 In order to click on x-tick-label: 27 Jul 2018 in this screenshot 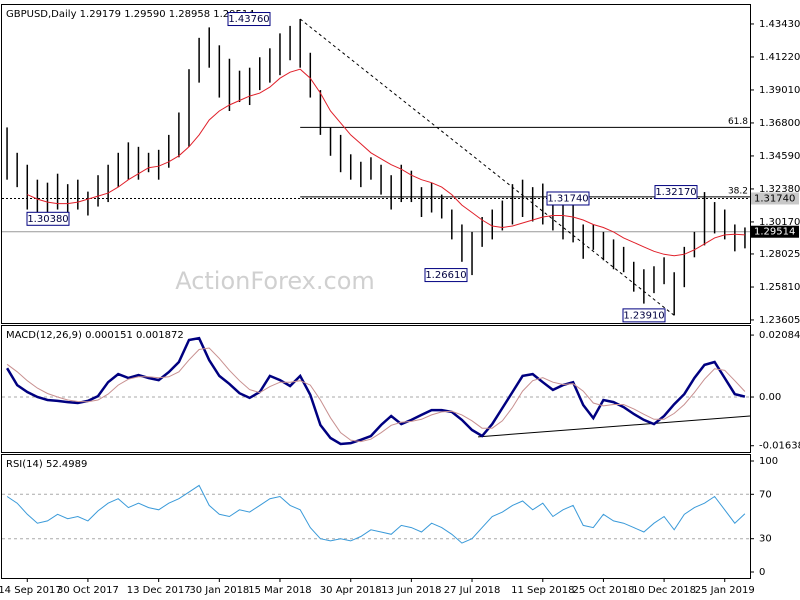, I will do `click(472, 590)`.